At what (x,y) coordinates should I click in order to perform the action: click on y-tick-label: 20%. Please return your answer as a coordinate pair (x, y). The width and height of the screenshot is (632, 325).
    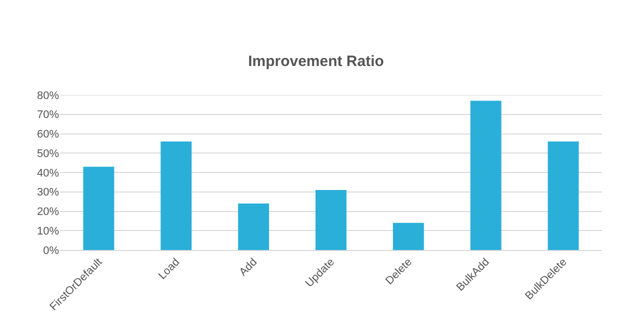
    Looking at the image, I should click on (48, 212).